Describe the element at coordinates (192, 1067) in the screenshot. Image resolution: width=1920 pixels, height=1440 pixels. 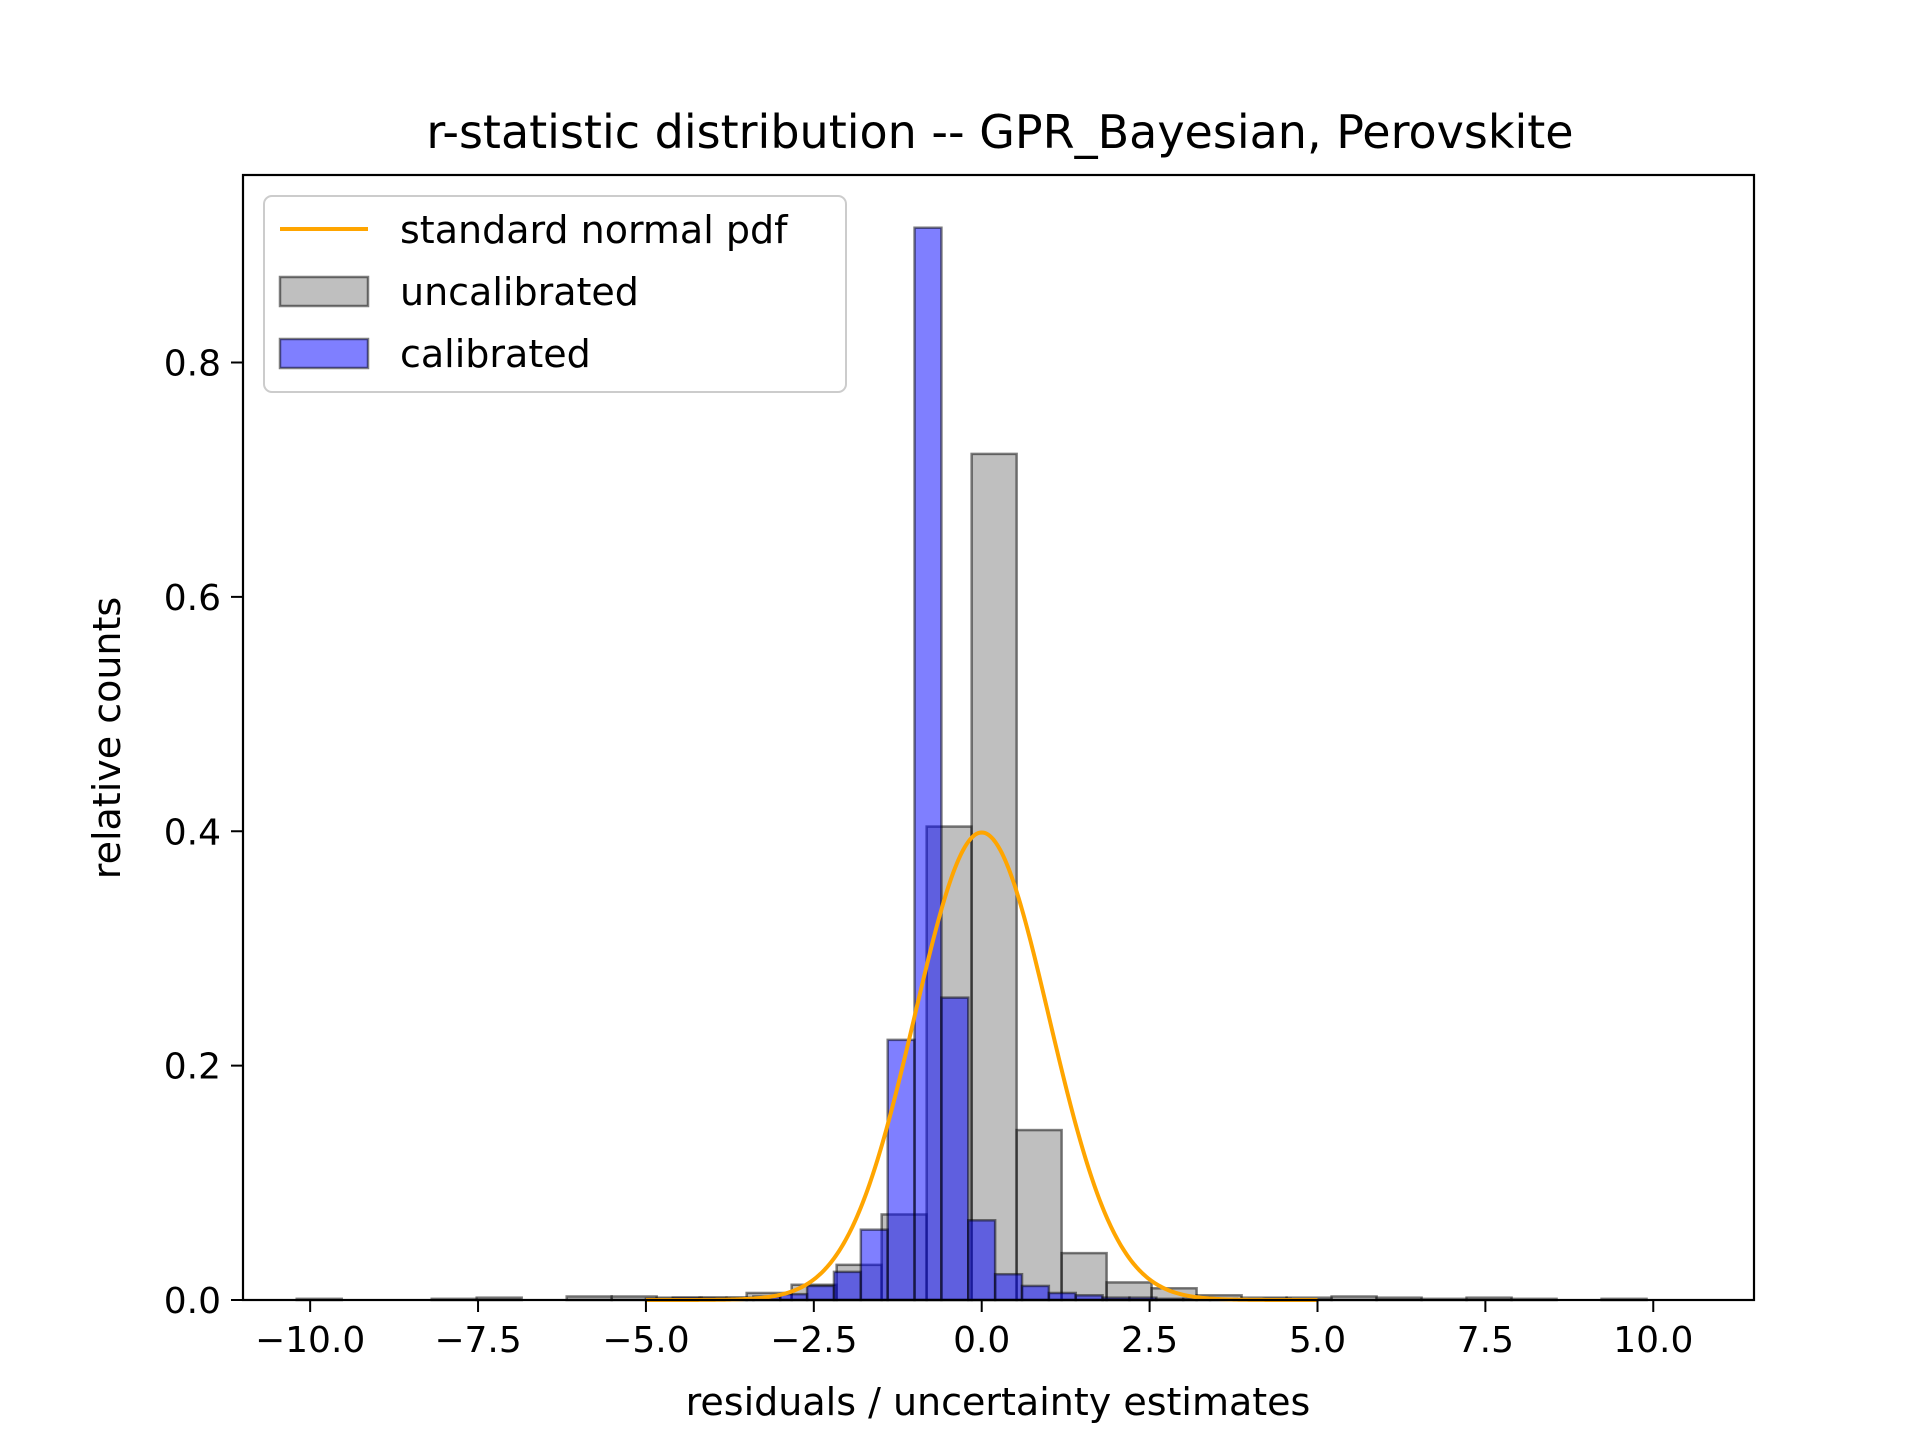
I see `y-tick-label: 0.2` at that location.